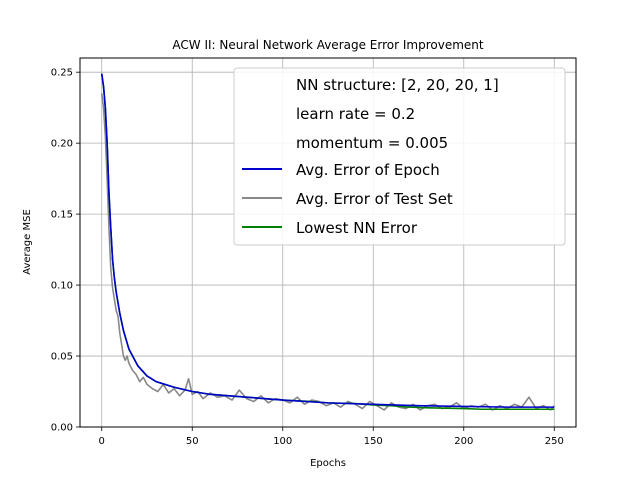 This screenshot has width=640, height=480. Describe the element at coordinates (373, 441) in the screenshot. I see `x-tick-label: 150` at that location.